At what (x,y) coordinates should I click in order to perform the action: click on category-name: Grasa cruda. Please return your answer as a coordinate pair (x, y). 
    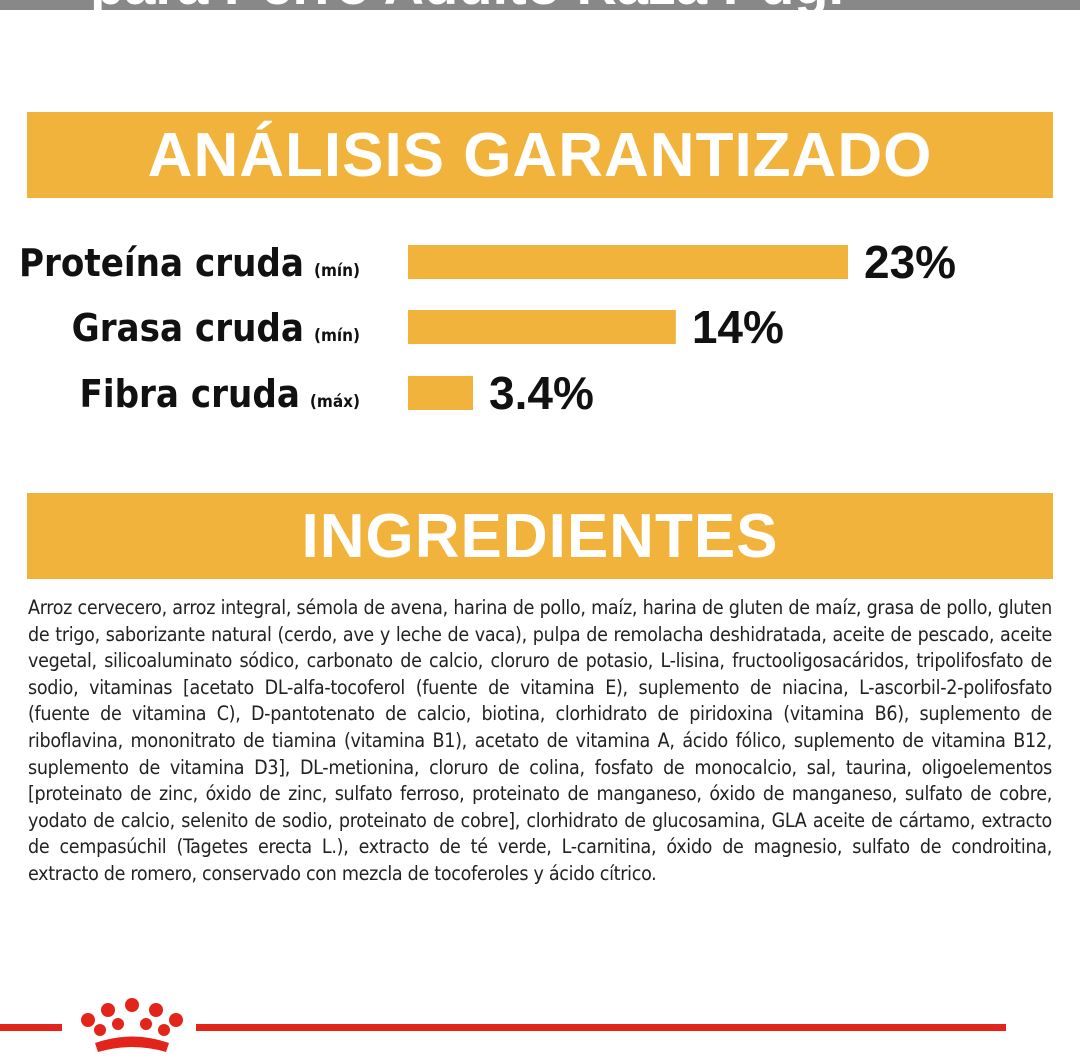
    Looking at the image, I should click on (188, 328).